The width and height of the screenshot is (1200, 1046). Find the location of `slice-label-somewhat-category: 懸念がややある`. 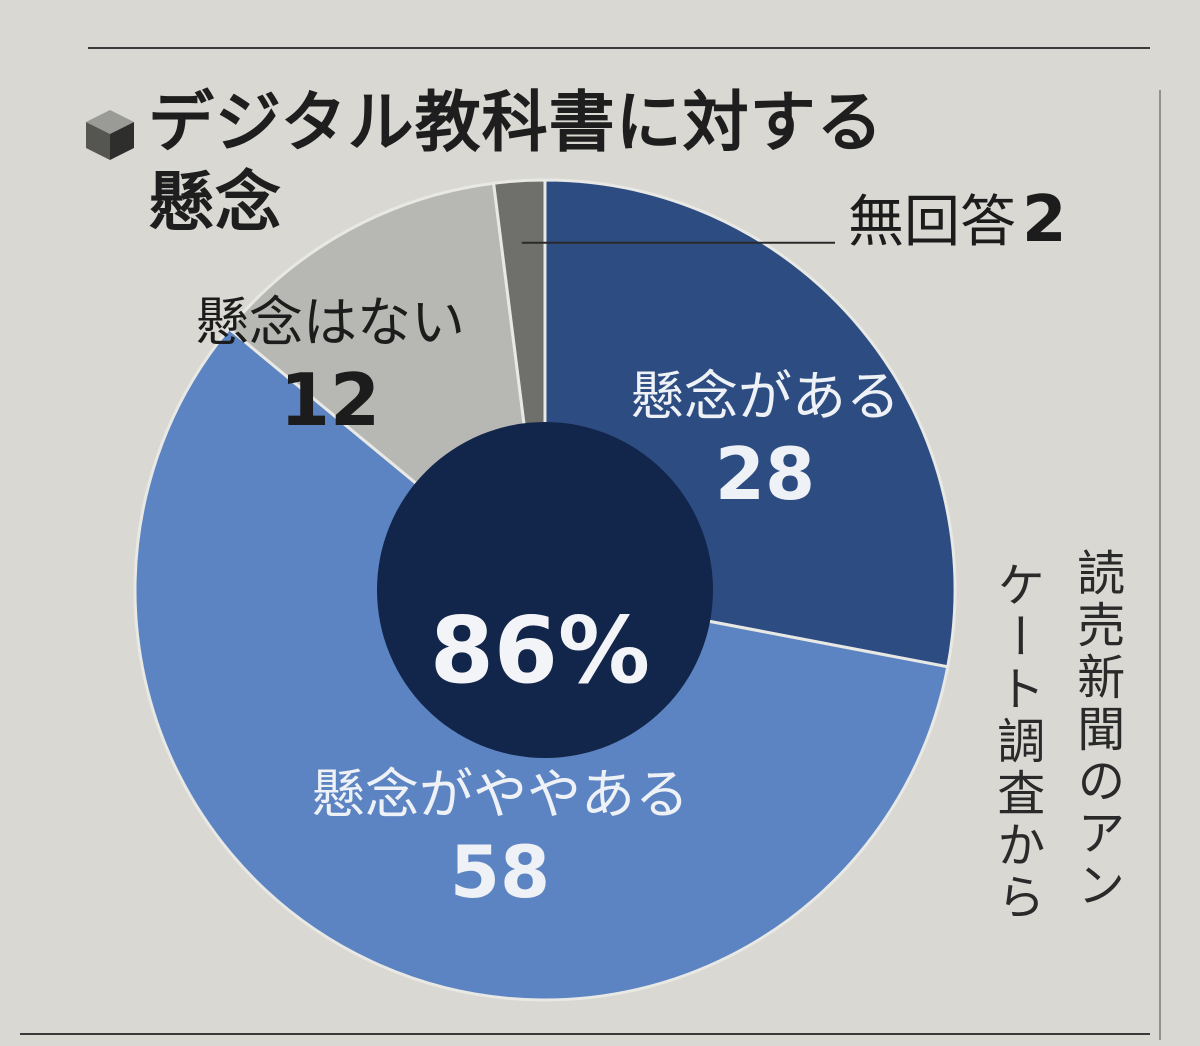

slice-label-somewhat-category: 懸念がややある is located at coordinates (500, 794).